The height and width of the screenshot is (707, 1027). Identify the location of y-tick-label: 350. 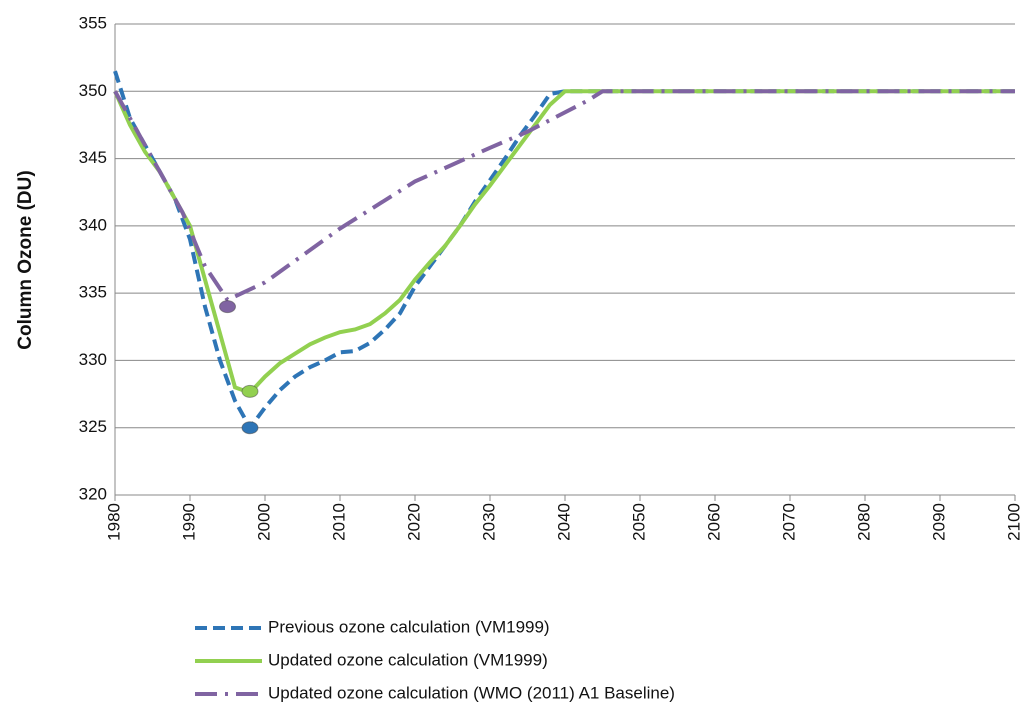
(93, 90).